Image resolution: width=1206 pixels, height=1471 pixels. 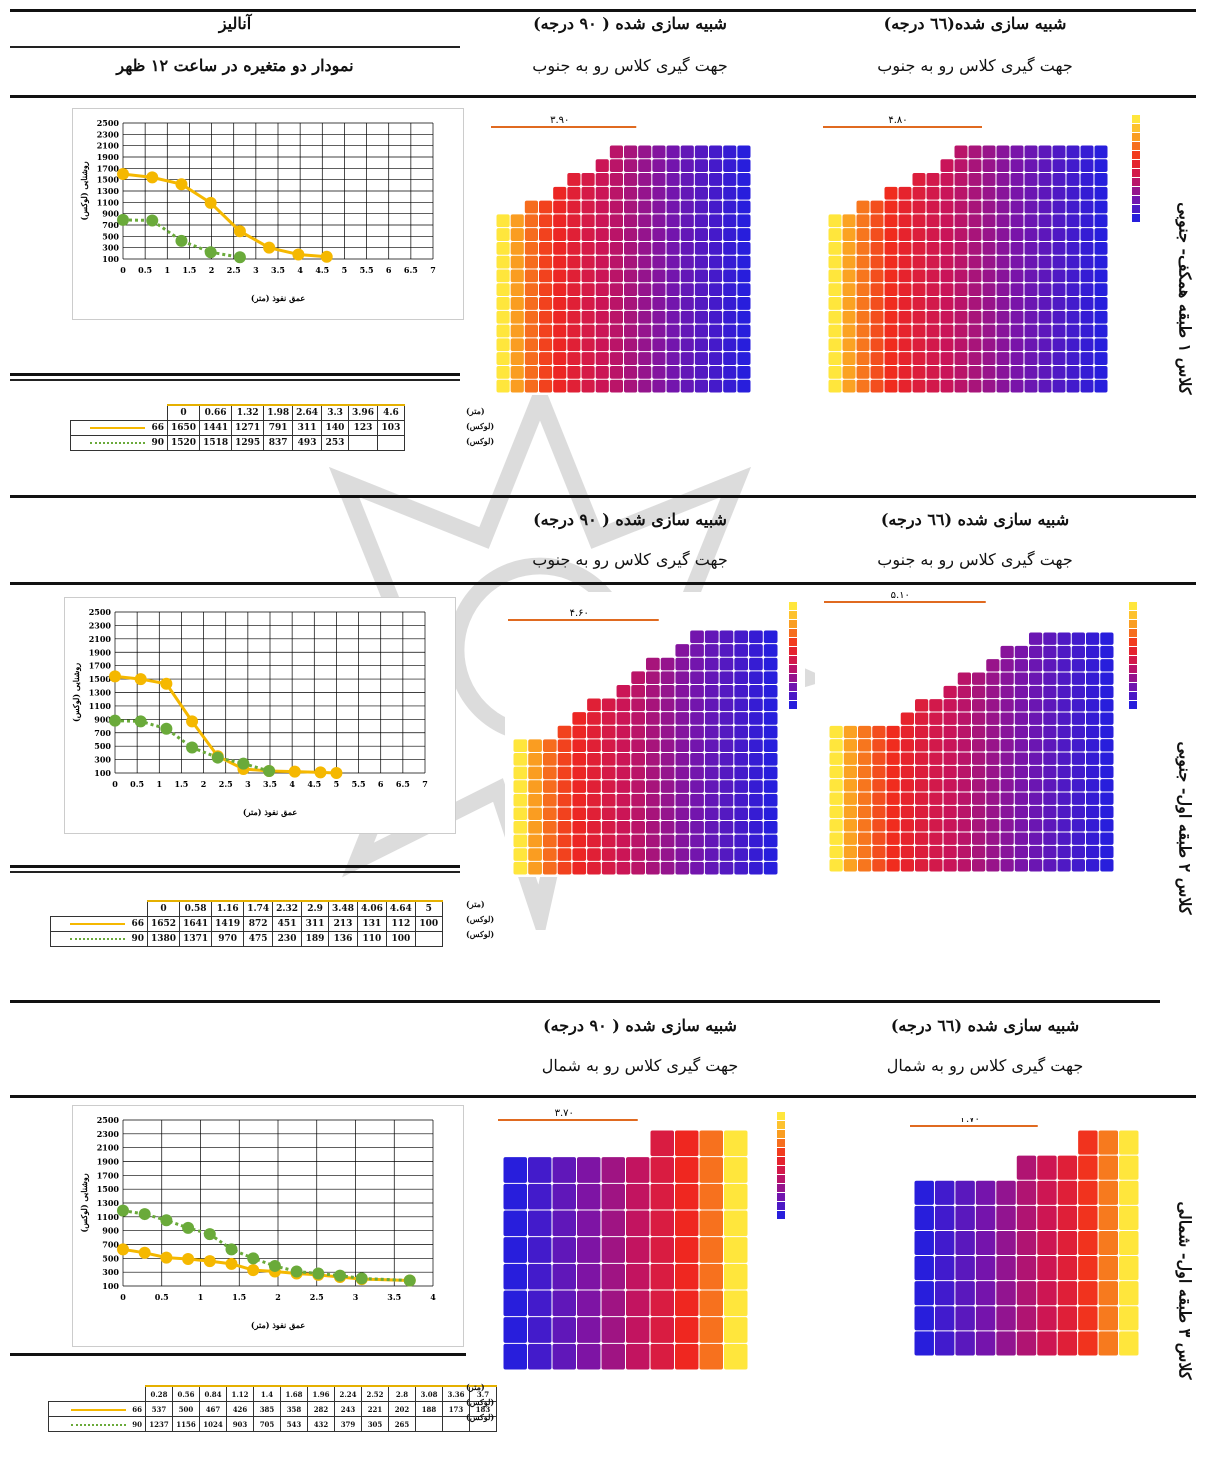 What do you see at coordinates (345, 270) in the screenshot?
I see `x-tick-label: 5` at bounding box center [345, 270].